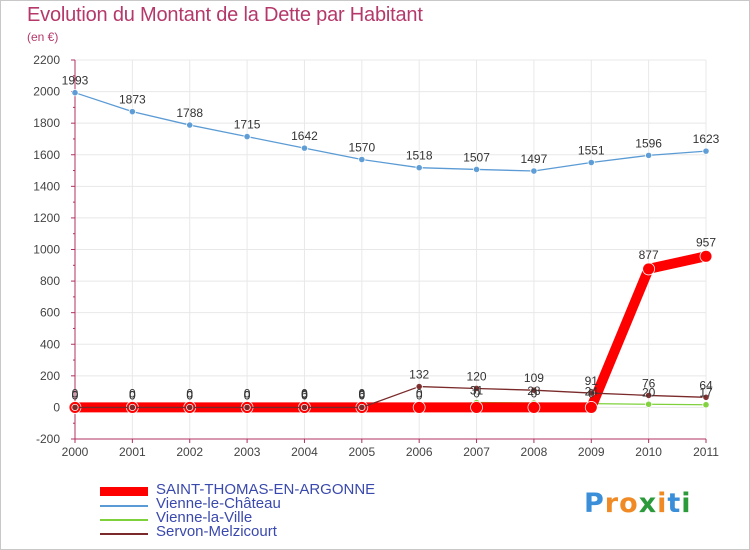 The width and height of the screenshot is (750, 550). I want to click on data-label-vienne-le-chateau: 1993, so click(75, 81).